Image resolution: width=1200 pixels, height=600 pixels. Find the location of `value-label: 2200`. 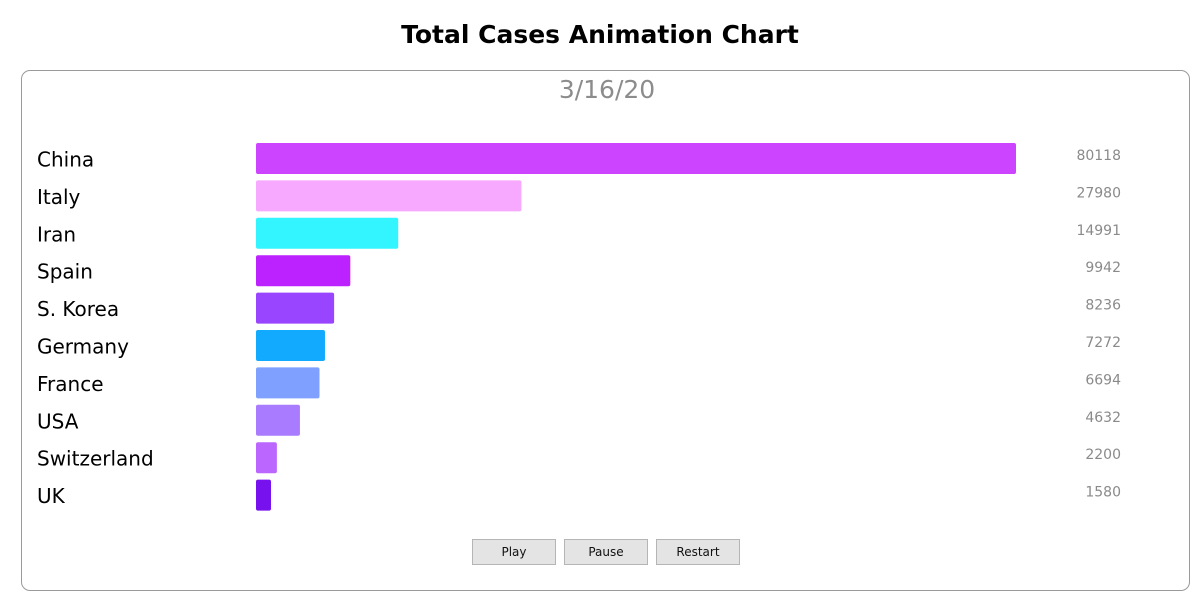

value-label: 2200 is located at coordinates (1103, 455).